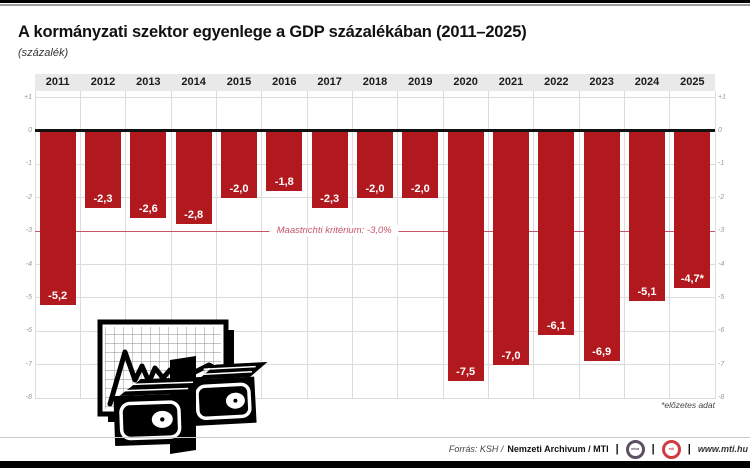 Image resolution: width=750 pixels, height=469 pixels. Describe the element at coordinates (647, 216) in the screenshot. I see `bar: -5,1` at that location.